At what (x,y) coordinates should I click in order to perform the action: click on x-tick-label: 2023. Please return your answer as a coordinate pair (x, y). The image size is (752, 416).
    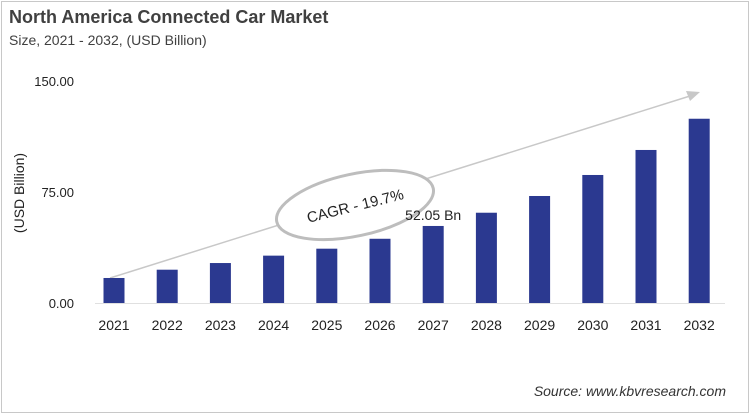
    Looking at the image, I should click on (220, 325).